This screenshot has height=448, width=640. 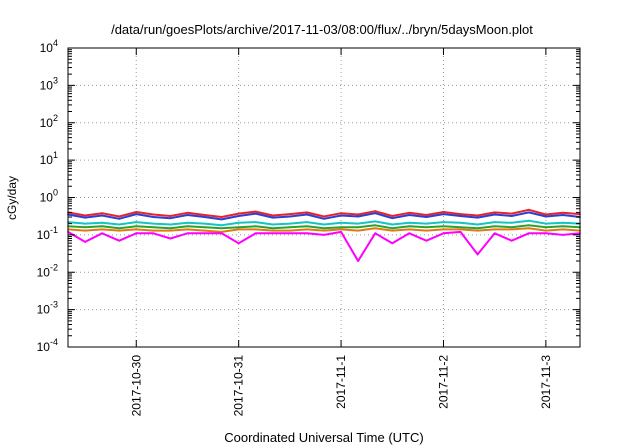 I want to click on series-group, so click(x=324, y=235).